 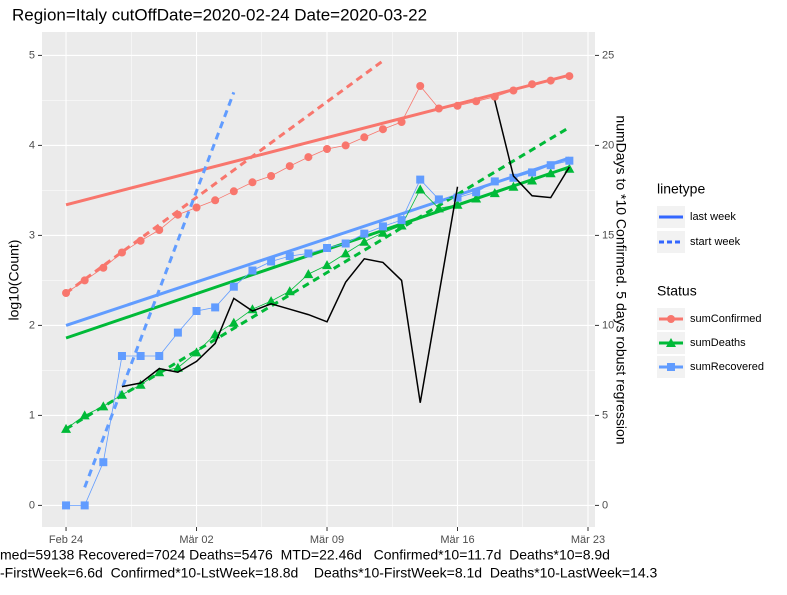 What do you see at coordinates (726, 319) in the screenshot?
I see `legend-label: sumConfirmed` at bounding box center [726, 319].